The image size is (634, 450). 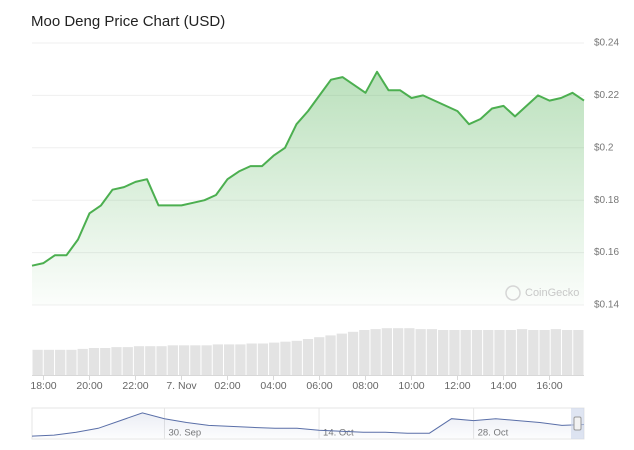 I want to click on navigator: 30. Sep14. Oct28. Oct, so click(x=308, y=423).